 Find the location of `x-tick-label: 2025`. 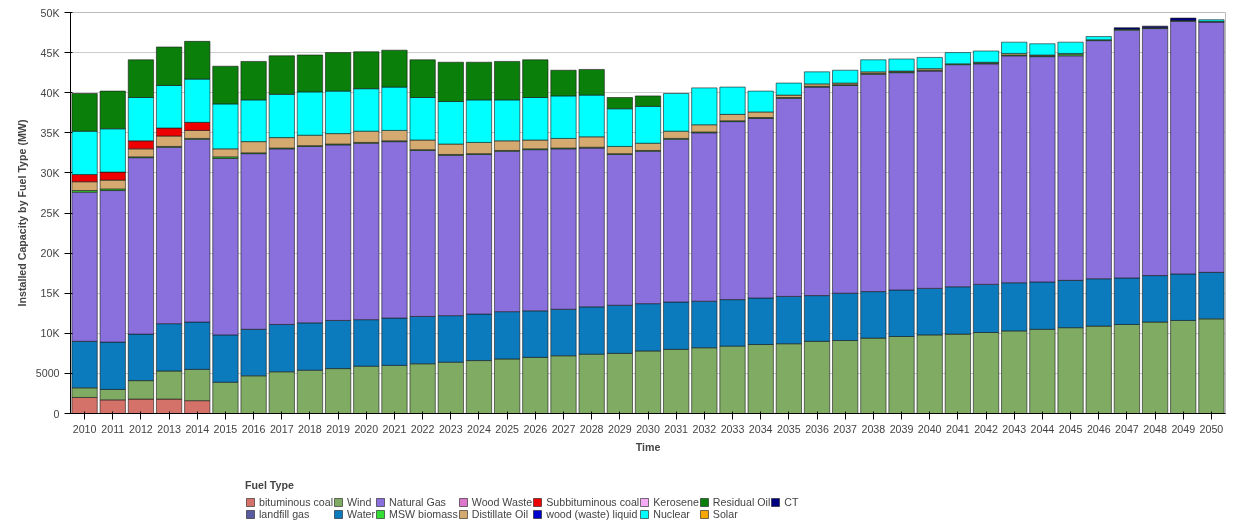

x-tick-label: 2025 is located at coordinates (507, 428).